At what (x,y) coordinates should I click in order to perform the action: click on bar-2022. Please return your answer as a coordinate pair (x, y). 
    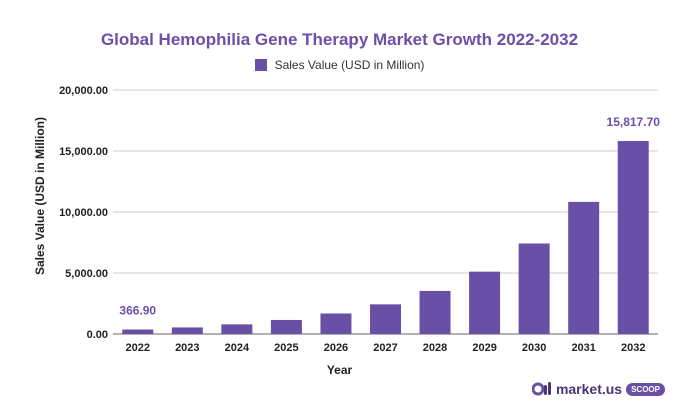
    Looking at the image, I should click on (138, 331).